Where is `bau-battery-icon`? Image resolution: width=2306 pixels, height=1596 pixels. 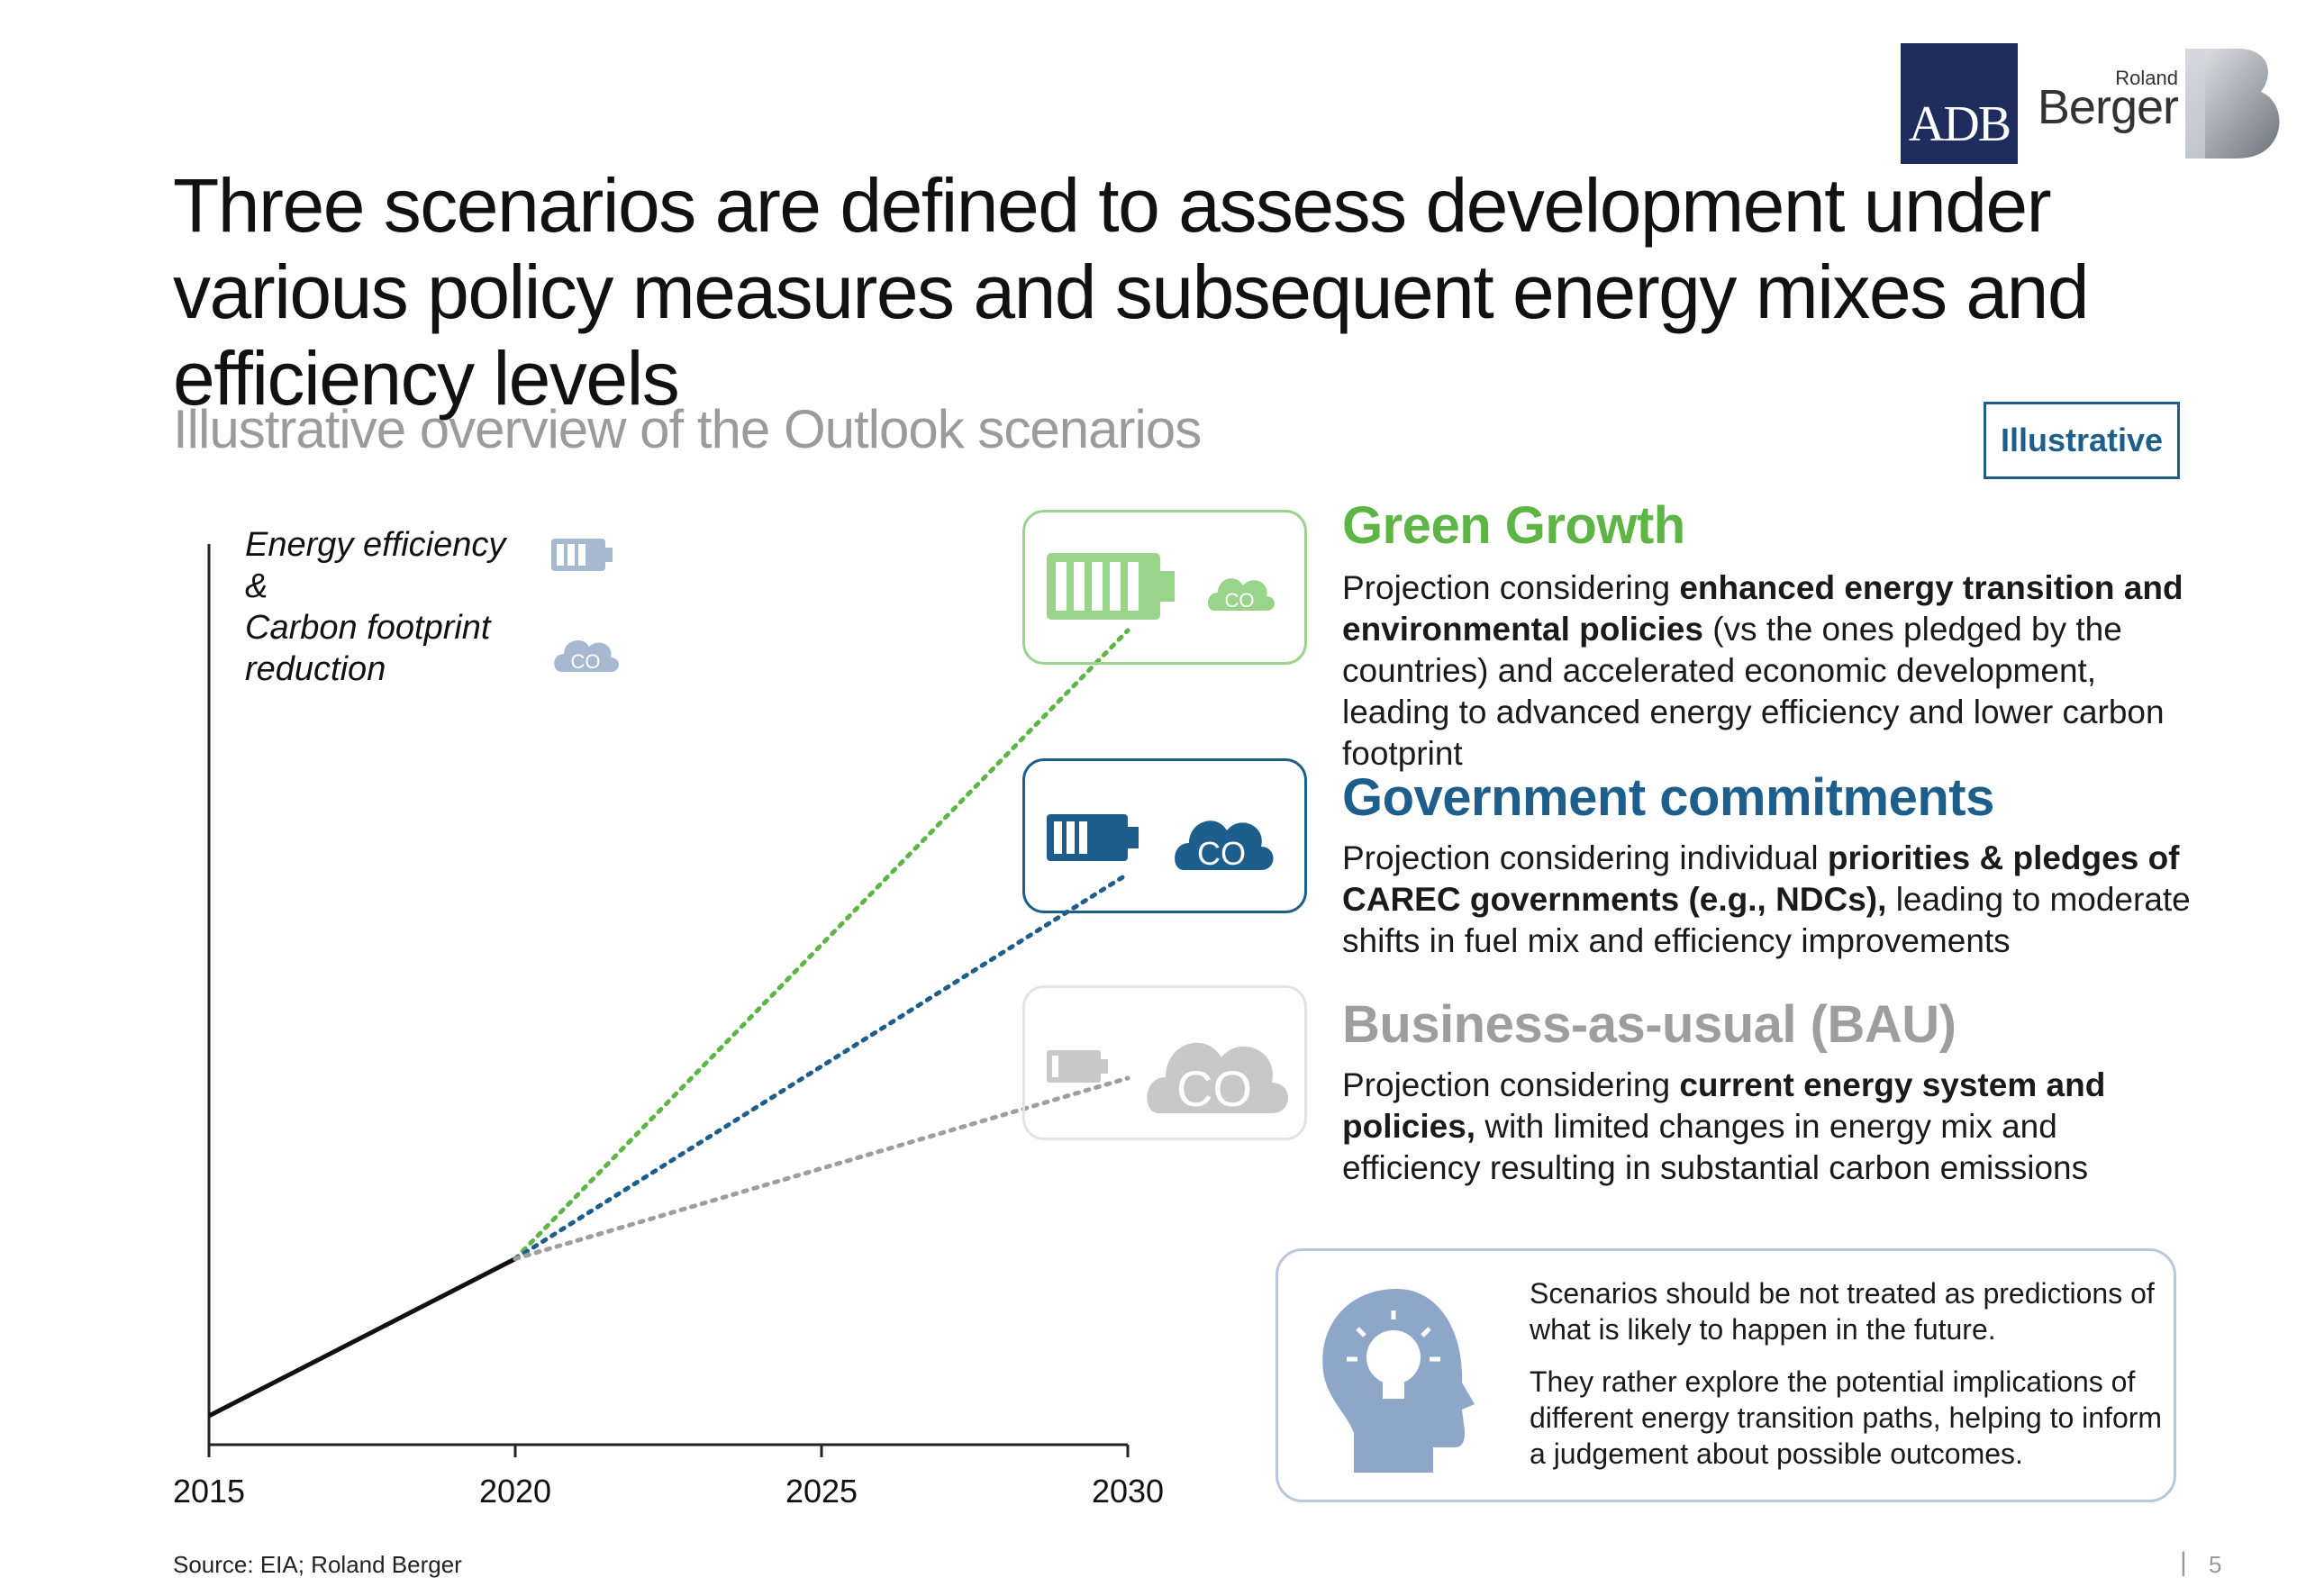 bau-battery-icon is located at coordinates (1077, 1066).